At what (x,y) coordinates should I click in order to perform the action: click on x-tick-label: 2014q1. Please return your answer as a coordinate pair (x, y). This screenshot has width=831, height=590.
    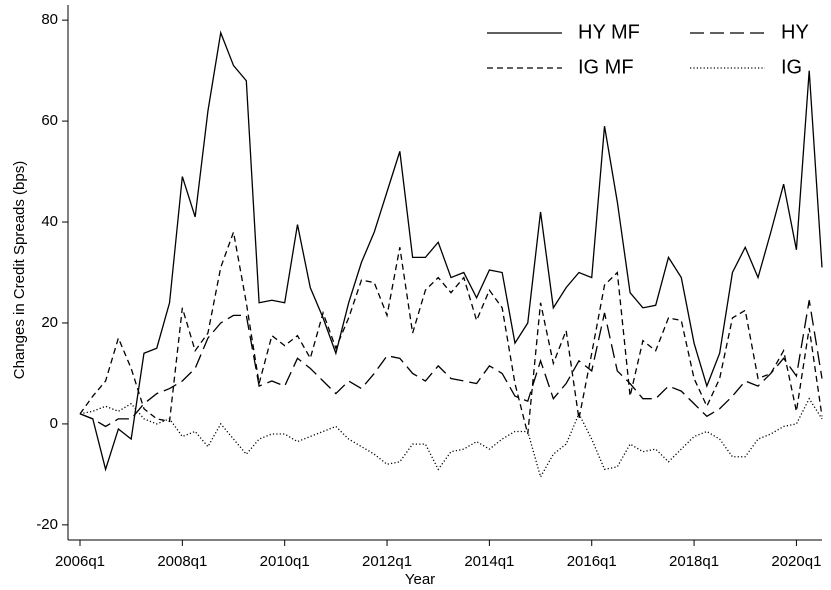
    Looking at the image, I should click on (489, 561).